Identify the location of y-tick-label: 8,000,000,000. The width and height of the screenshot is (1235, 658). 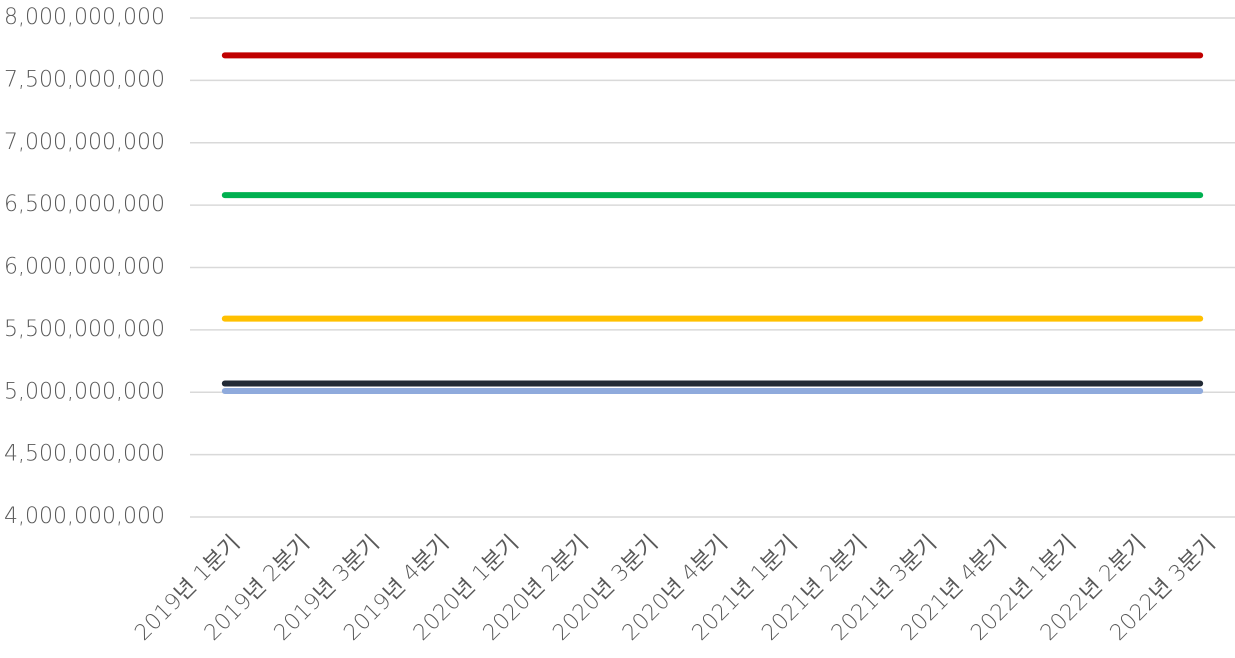
(84, 17).